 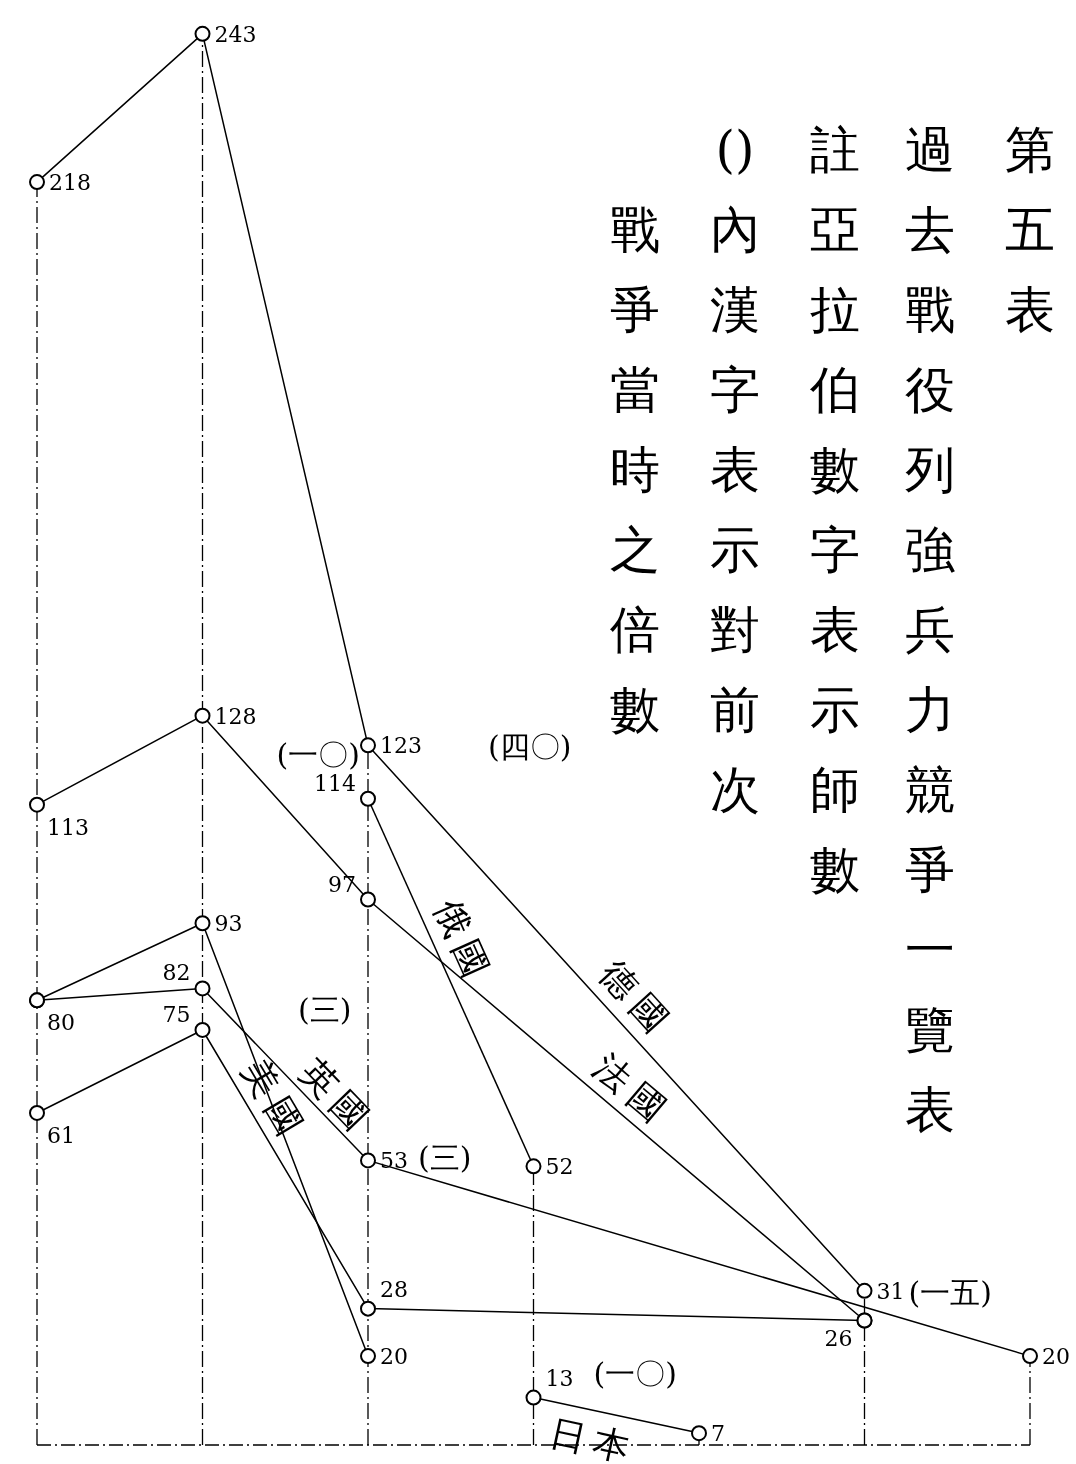 What do you see at coordinates (559, 1378) in the screenshot?
I see `data-label: 13` at bounding box center [559, 1378].